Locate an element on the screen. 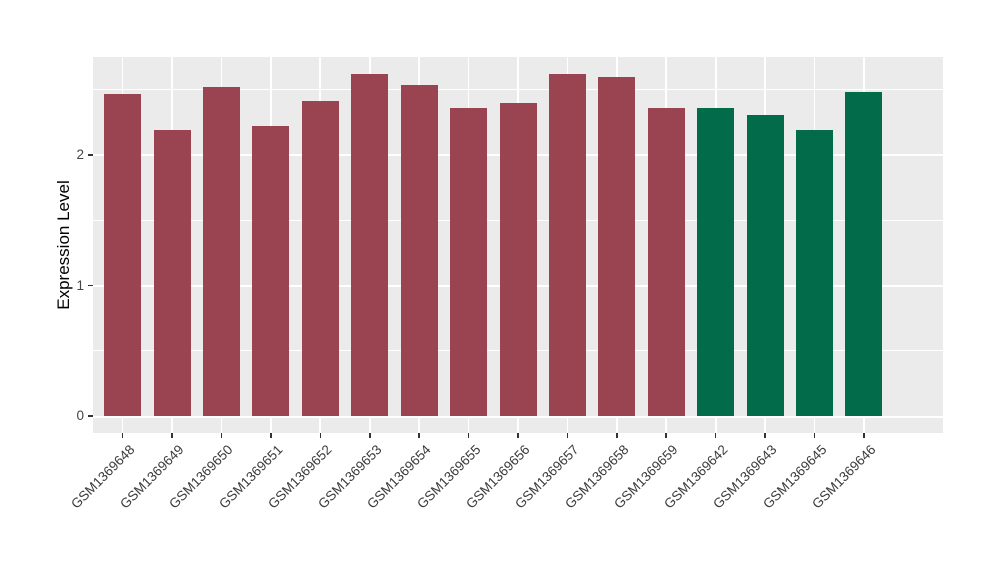  y-tick-label: 2 is located at coordinates (80, 154).